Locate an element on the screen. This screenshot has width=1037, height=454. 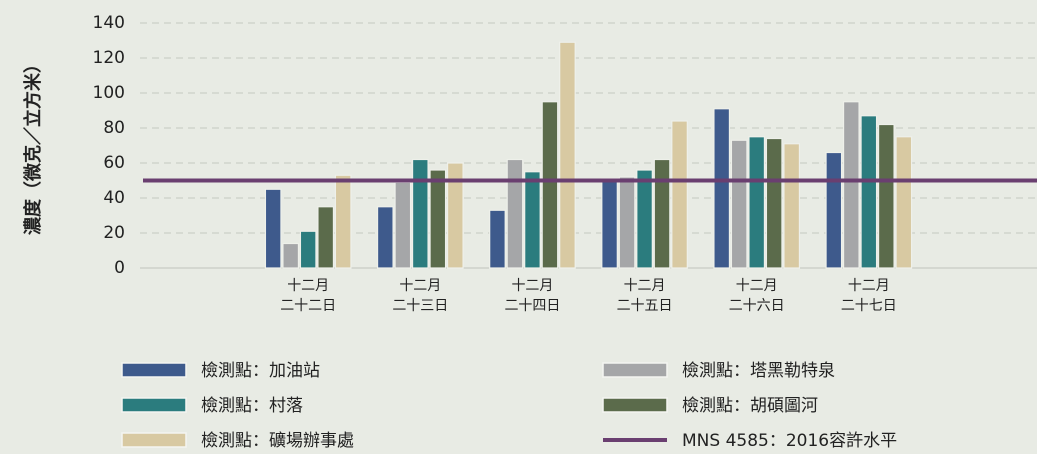
y-tick-label: 40 is located at coordinates (114, 198).